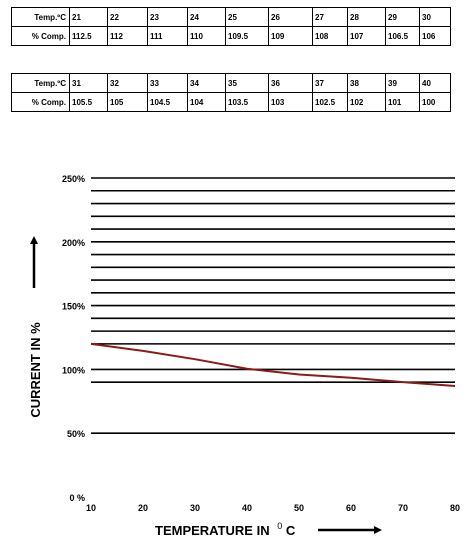 The height and width of the screenshot is (540, 467). Describe the element at coordinates (167, 83) in the screenshot. I see `temp-cell: 33` at that location.